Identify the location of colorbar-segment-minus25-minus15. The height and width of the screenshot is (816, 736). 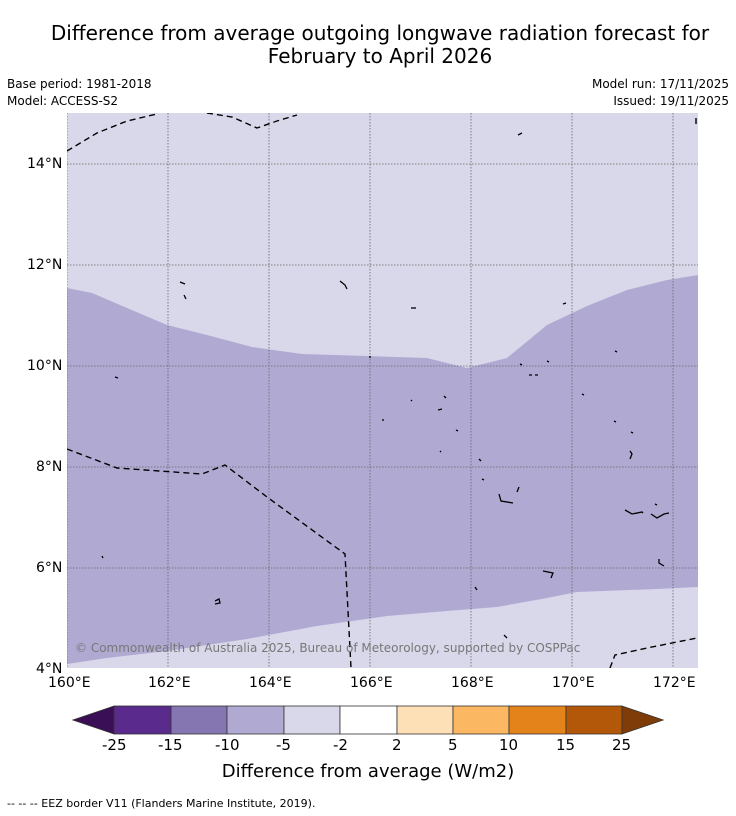
(142, 720).